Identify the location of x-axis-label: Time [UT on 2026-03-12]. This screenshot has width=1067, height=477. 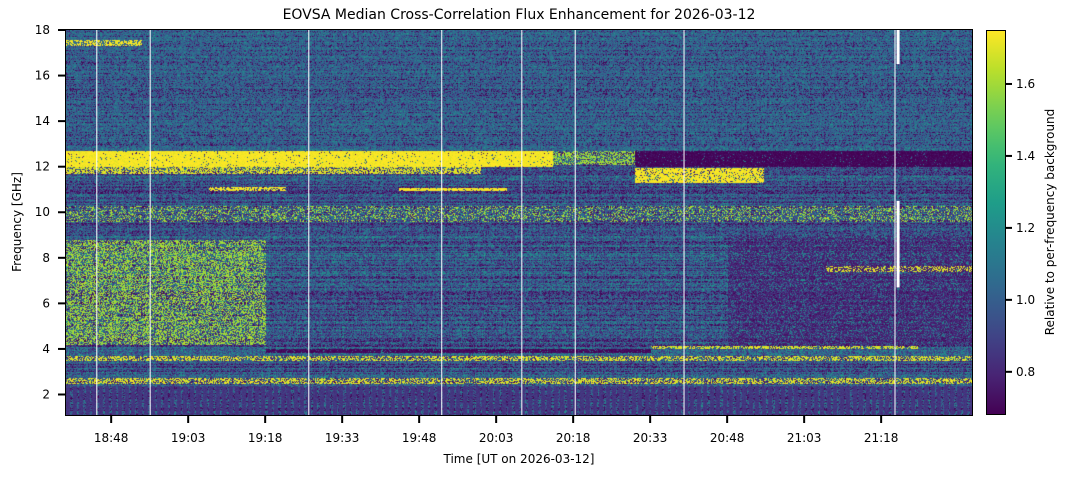
(519, 459).